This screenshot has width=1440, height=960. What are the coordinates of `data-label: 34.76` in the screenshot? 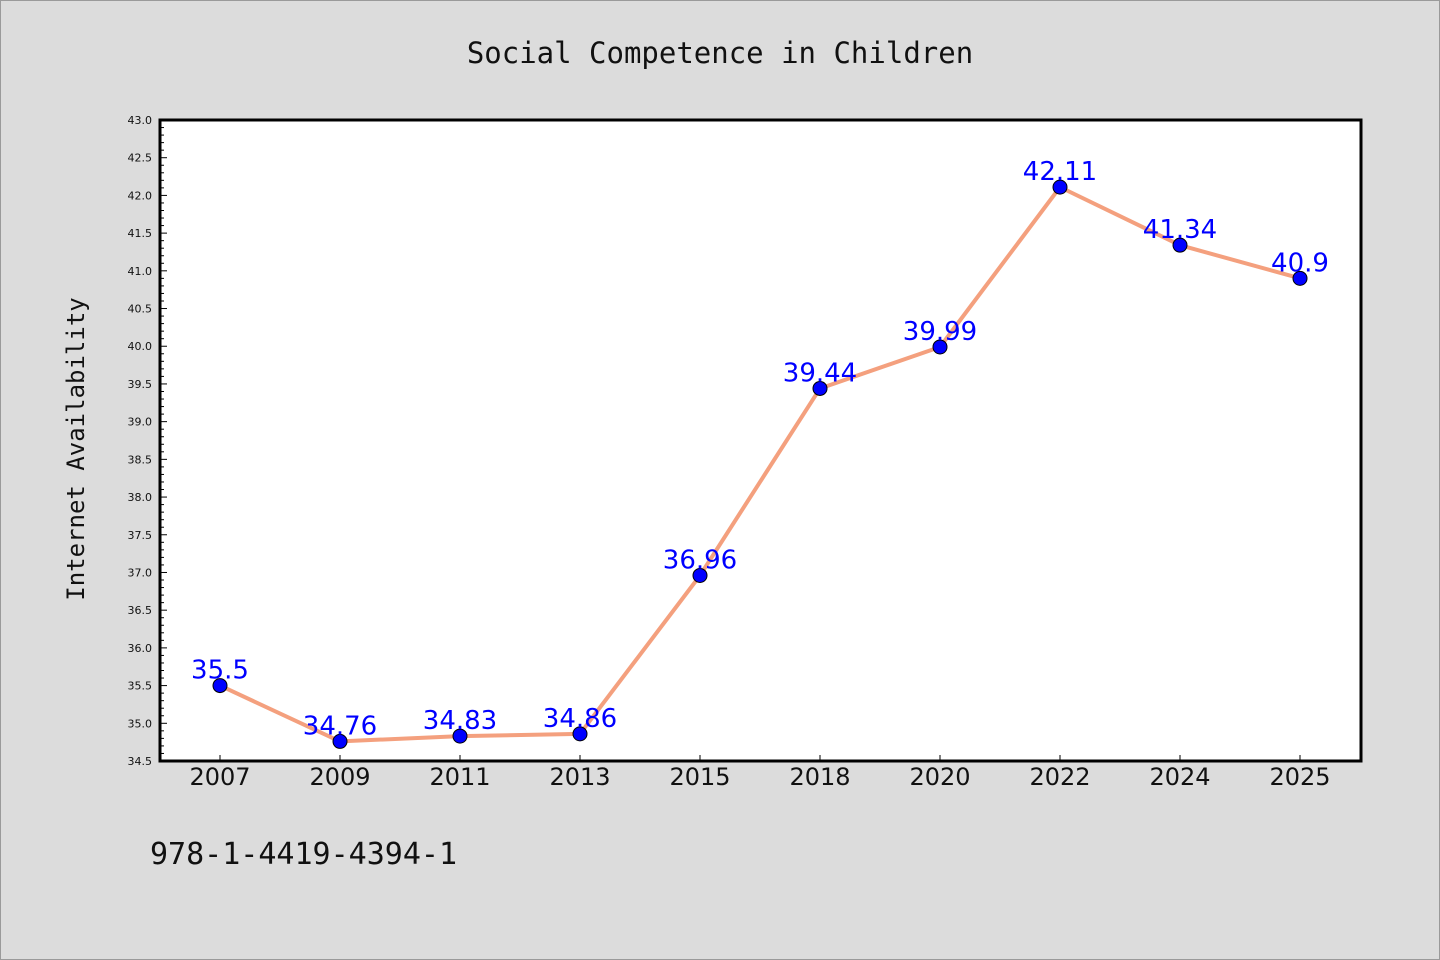 It's located at (340, 726).